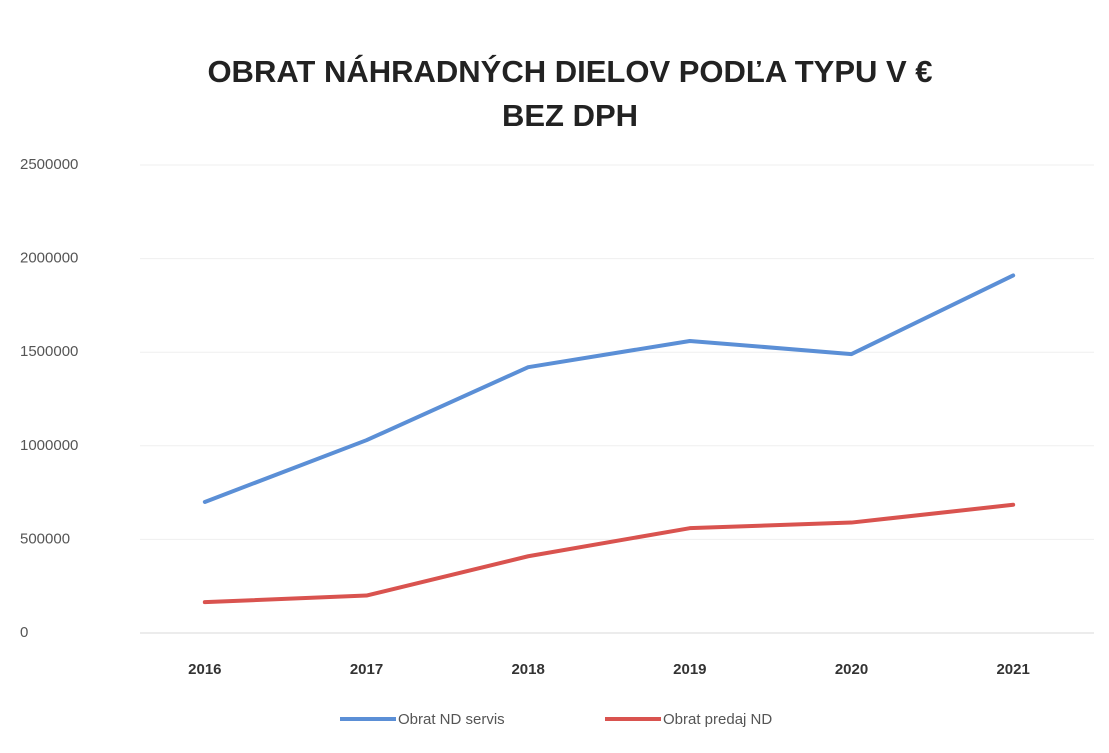 The height and width of the screenshot is (753, 1109). What do you see at coordinates (689, 669) in the screenshot?
I see `x-tick-label: 2019` at bounding box center [689, 669].